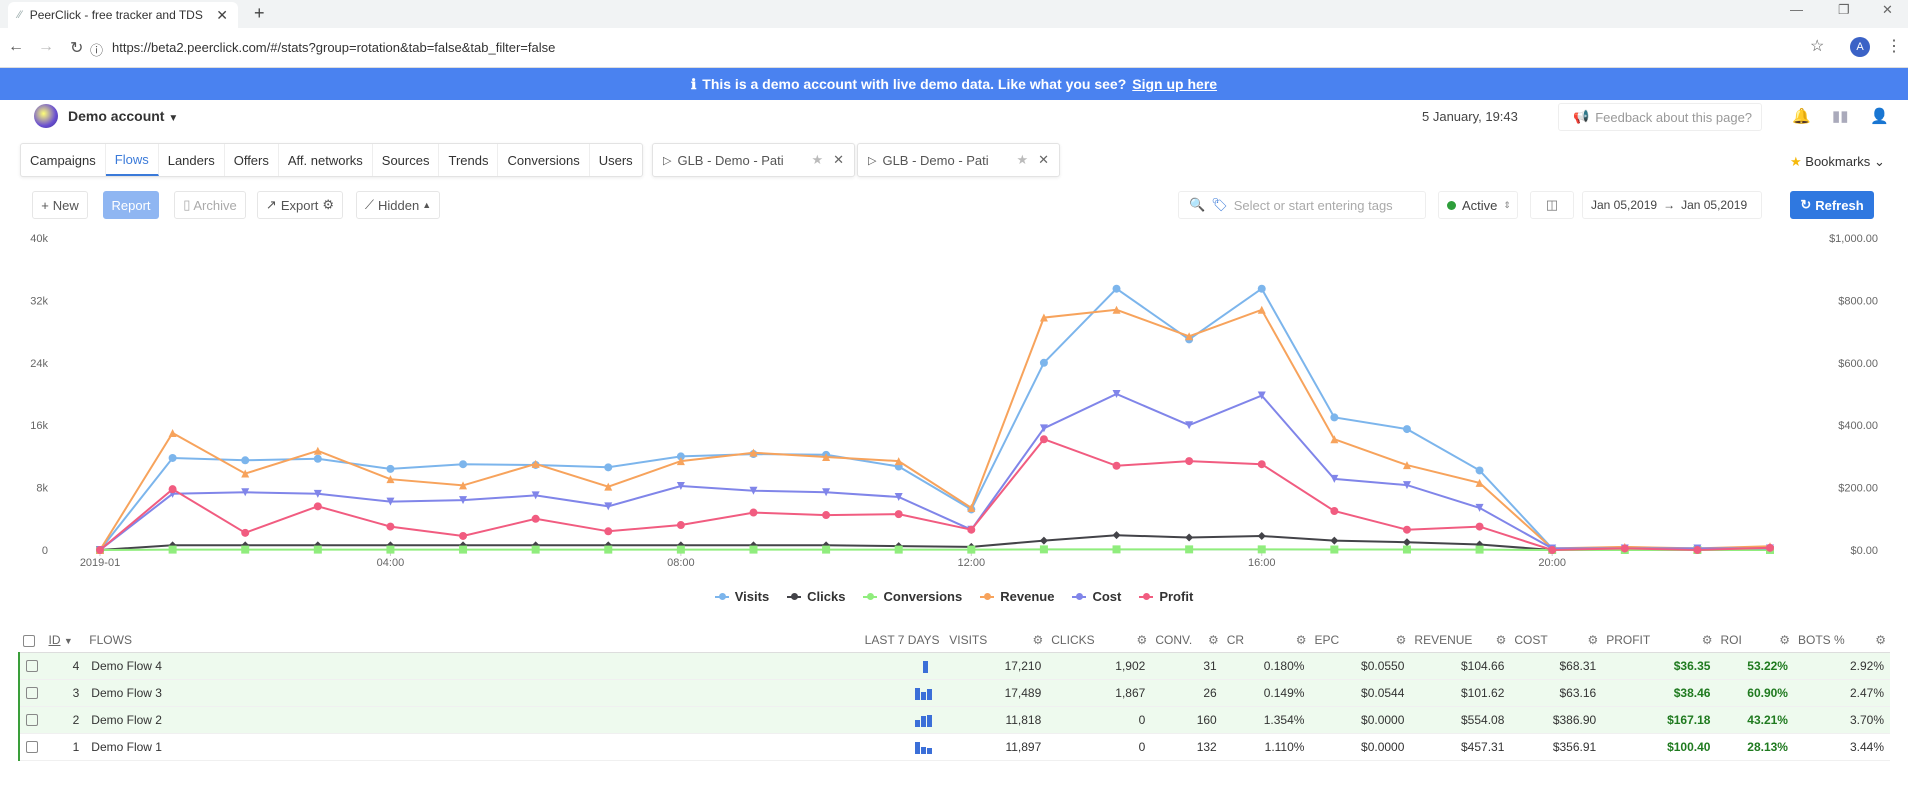 This screenshot has height=795, width=1908. What do you see at coordinates (741, 596) in the screenshot?
I see `legend-item-visits: Visits` at bounding box center [741, 596].